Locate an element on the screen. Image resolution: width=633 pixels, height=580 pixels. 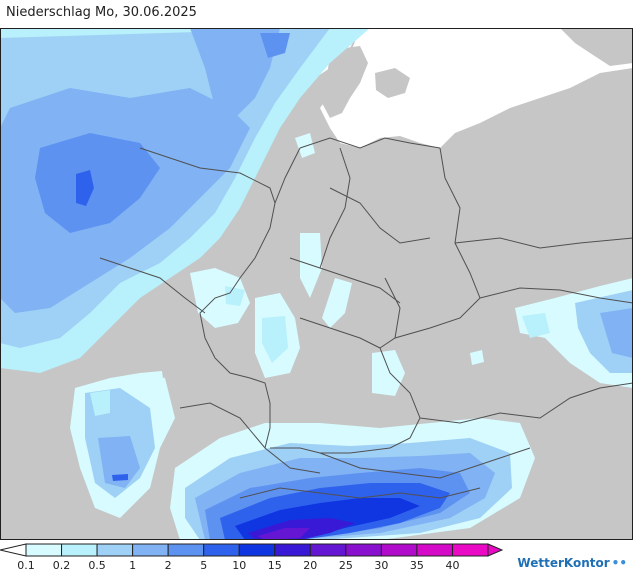
sweden-land is located at coordinates (596, 47).